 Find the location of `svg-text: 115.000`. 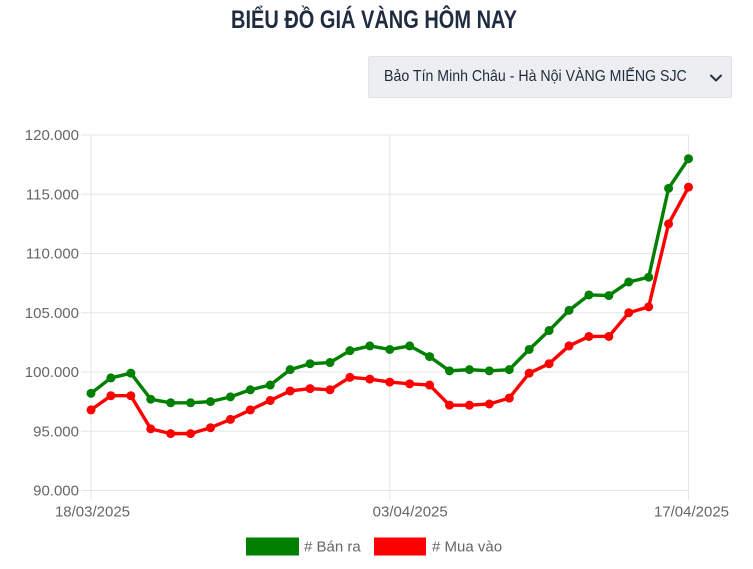

svg-text: 115.000 is located at coordinates (52, 194).